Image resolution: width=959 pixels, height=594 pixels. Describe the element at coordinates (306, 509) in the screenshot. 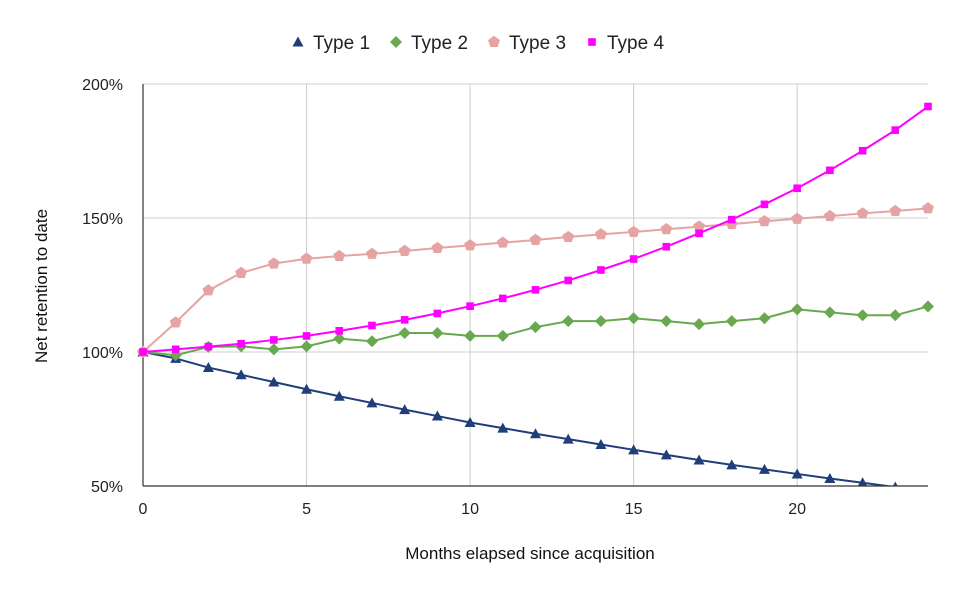

I see `x-tick-label: 5` at that location.